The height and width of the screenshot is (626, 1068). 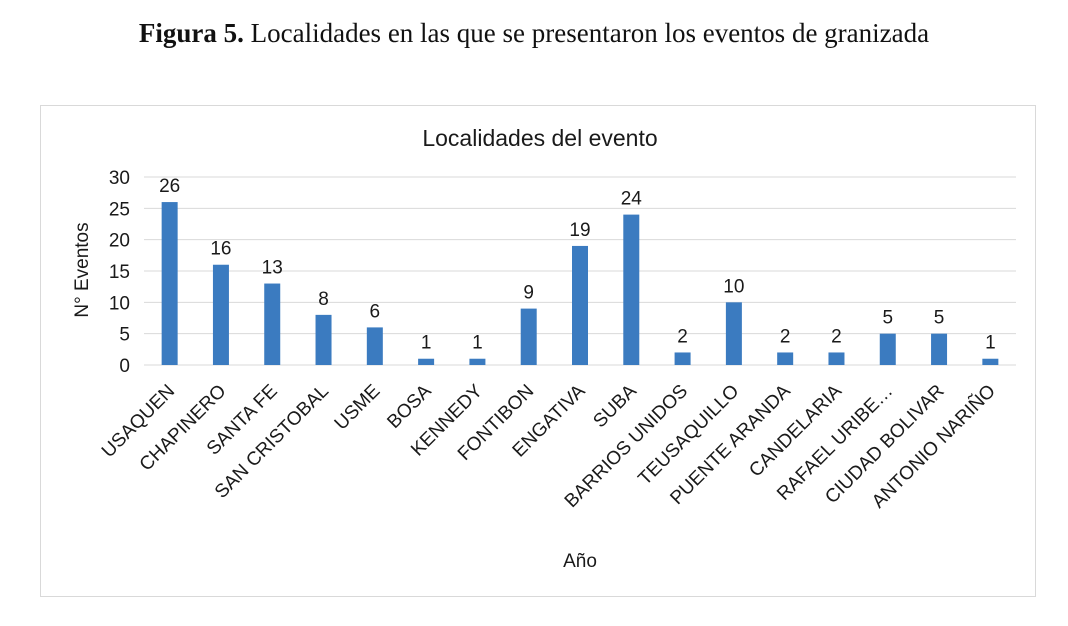 What do you see at coordinates (539, 138) in the screenshot?
I see `chart-title: Localidades del evento` at bounding box center [539, 138].